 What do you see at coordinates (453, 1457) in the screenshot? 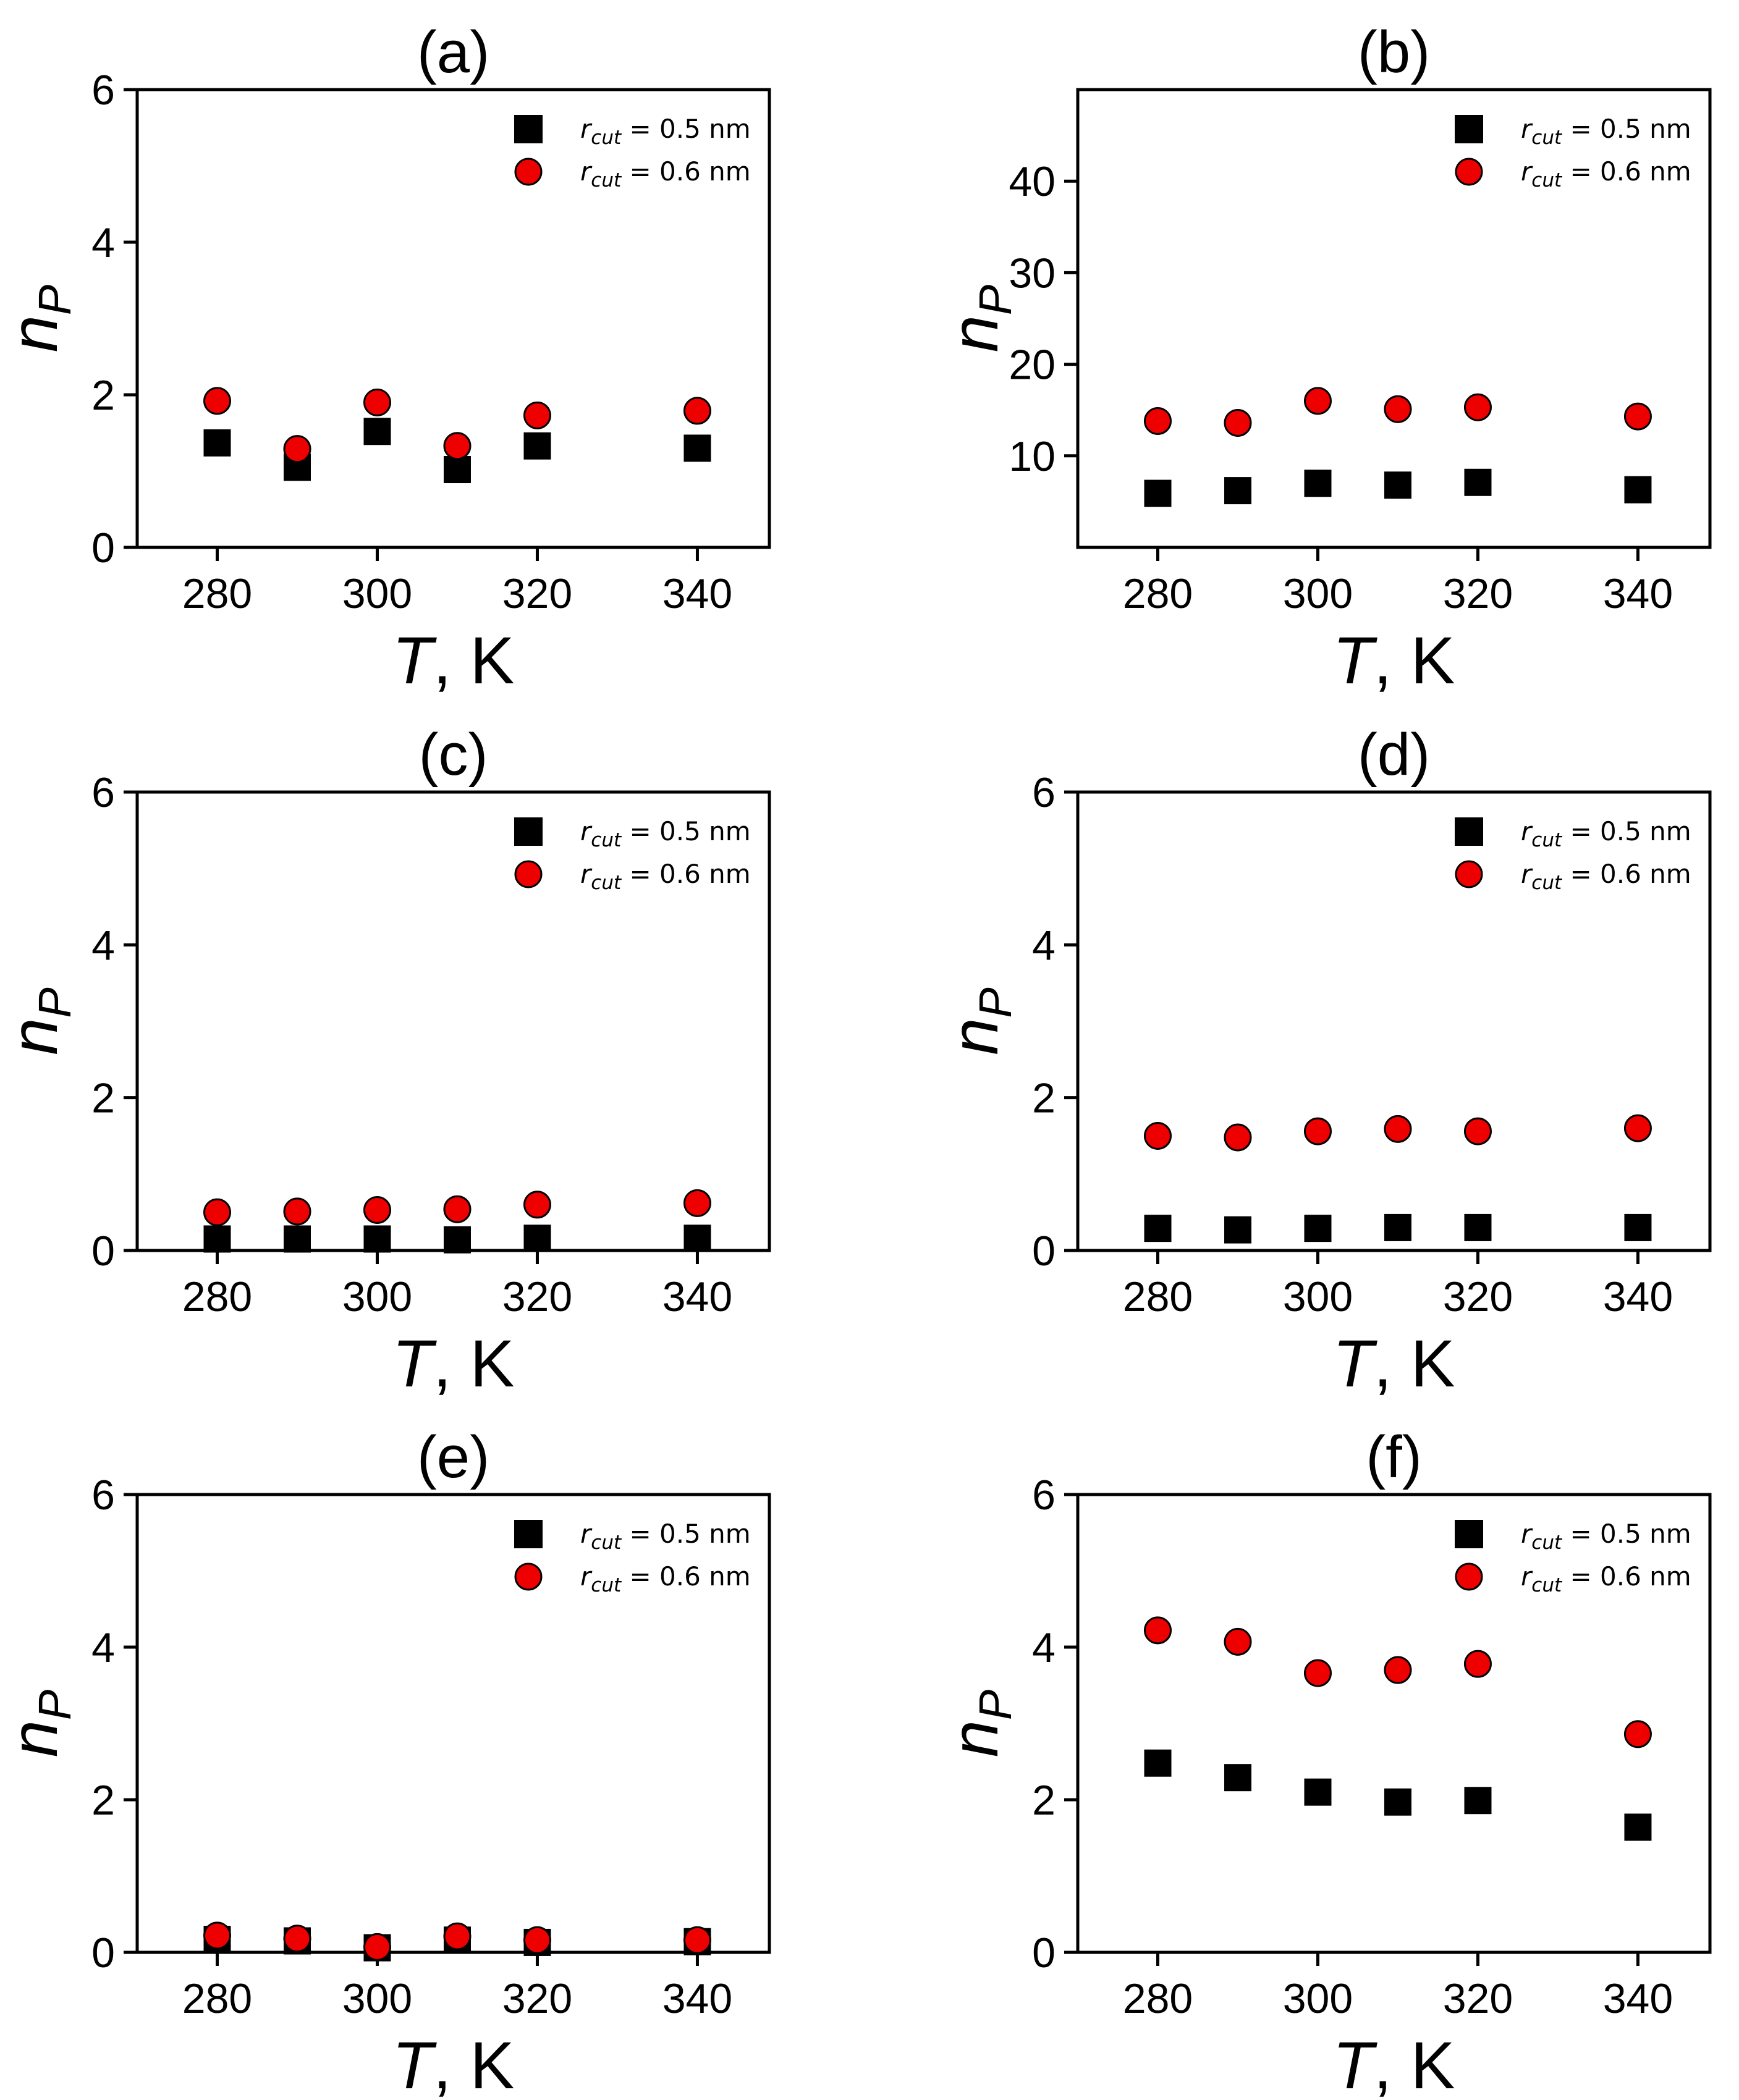
I see `panel-title: (e)` at bounding box center [453, 1457].